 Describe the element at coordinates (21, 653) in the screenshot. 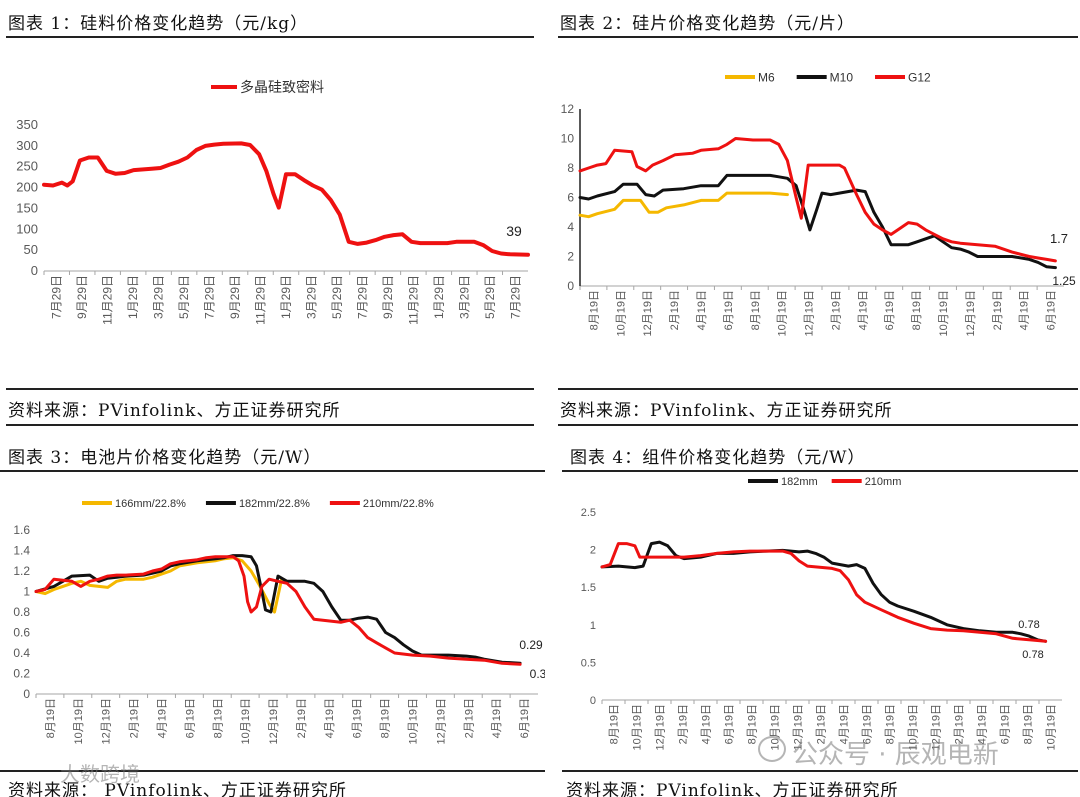

I see `y-tick-label: 0.4` at that location.